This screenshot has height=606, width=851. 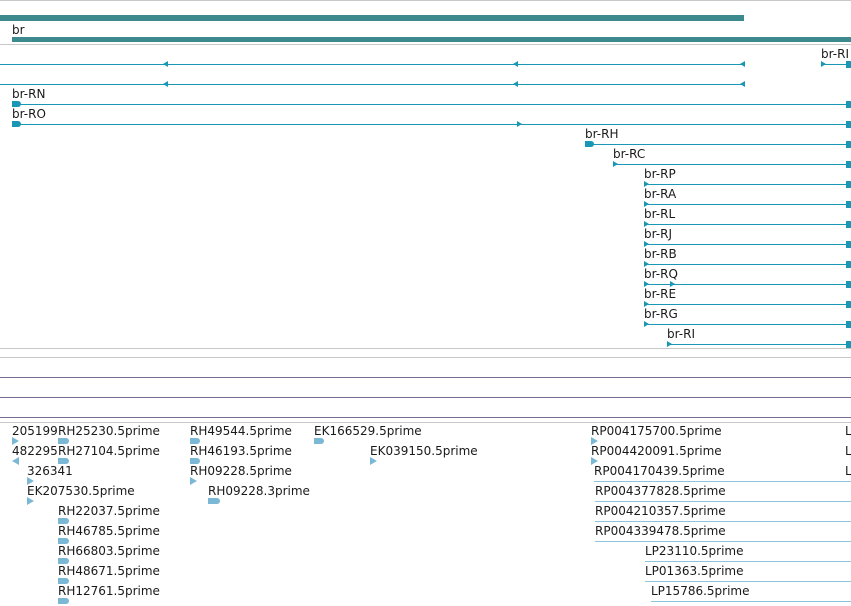 What do you see at coordinates (424, 451) in the screenshot?
I see `est-label: EK039150.5prime` at bounding box center [424, 451].